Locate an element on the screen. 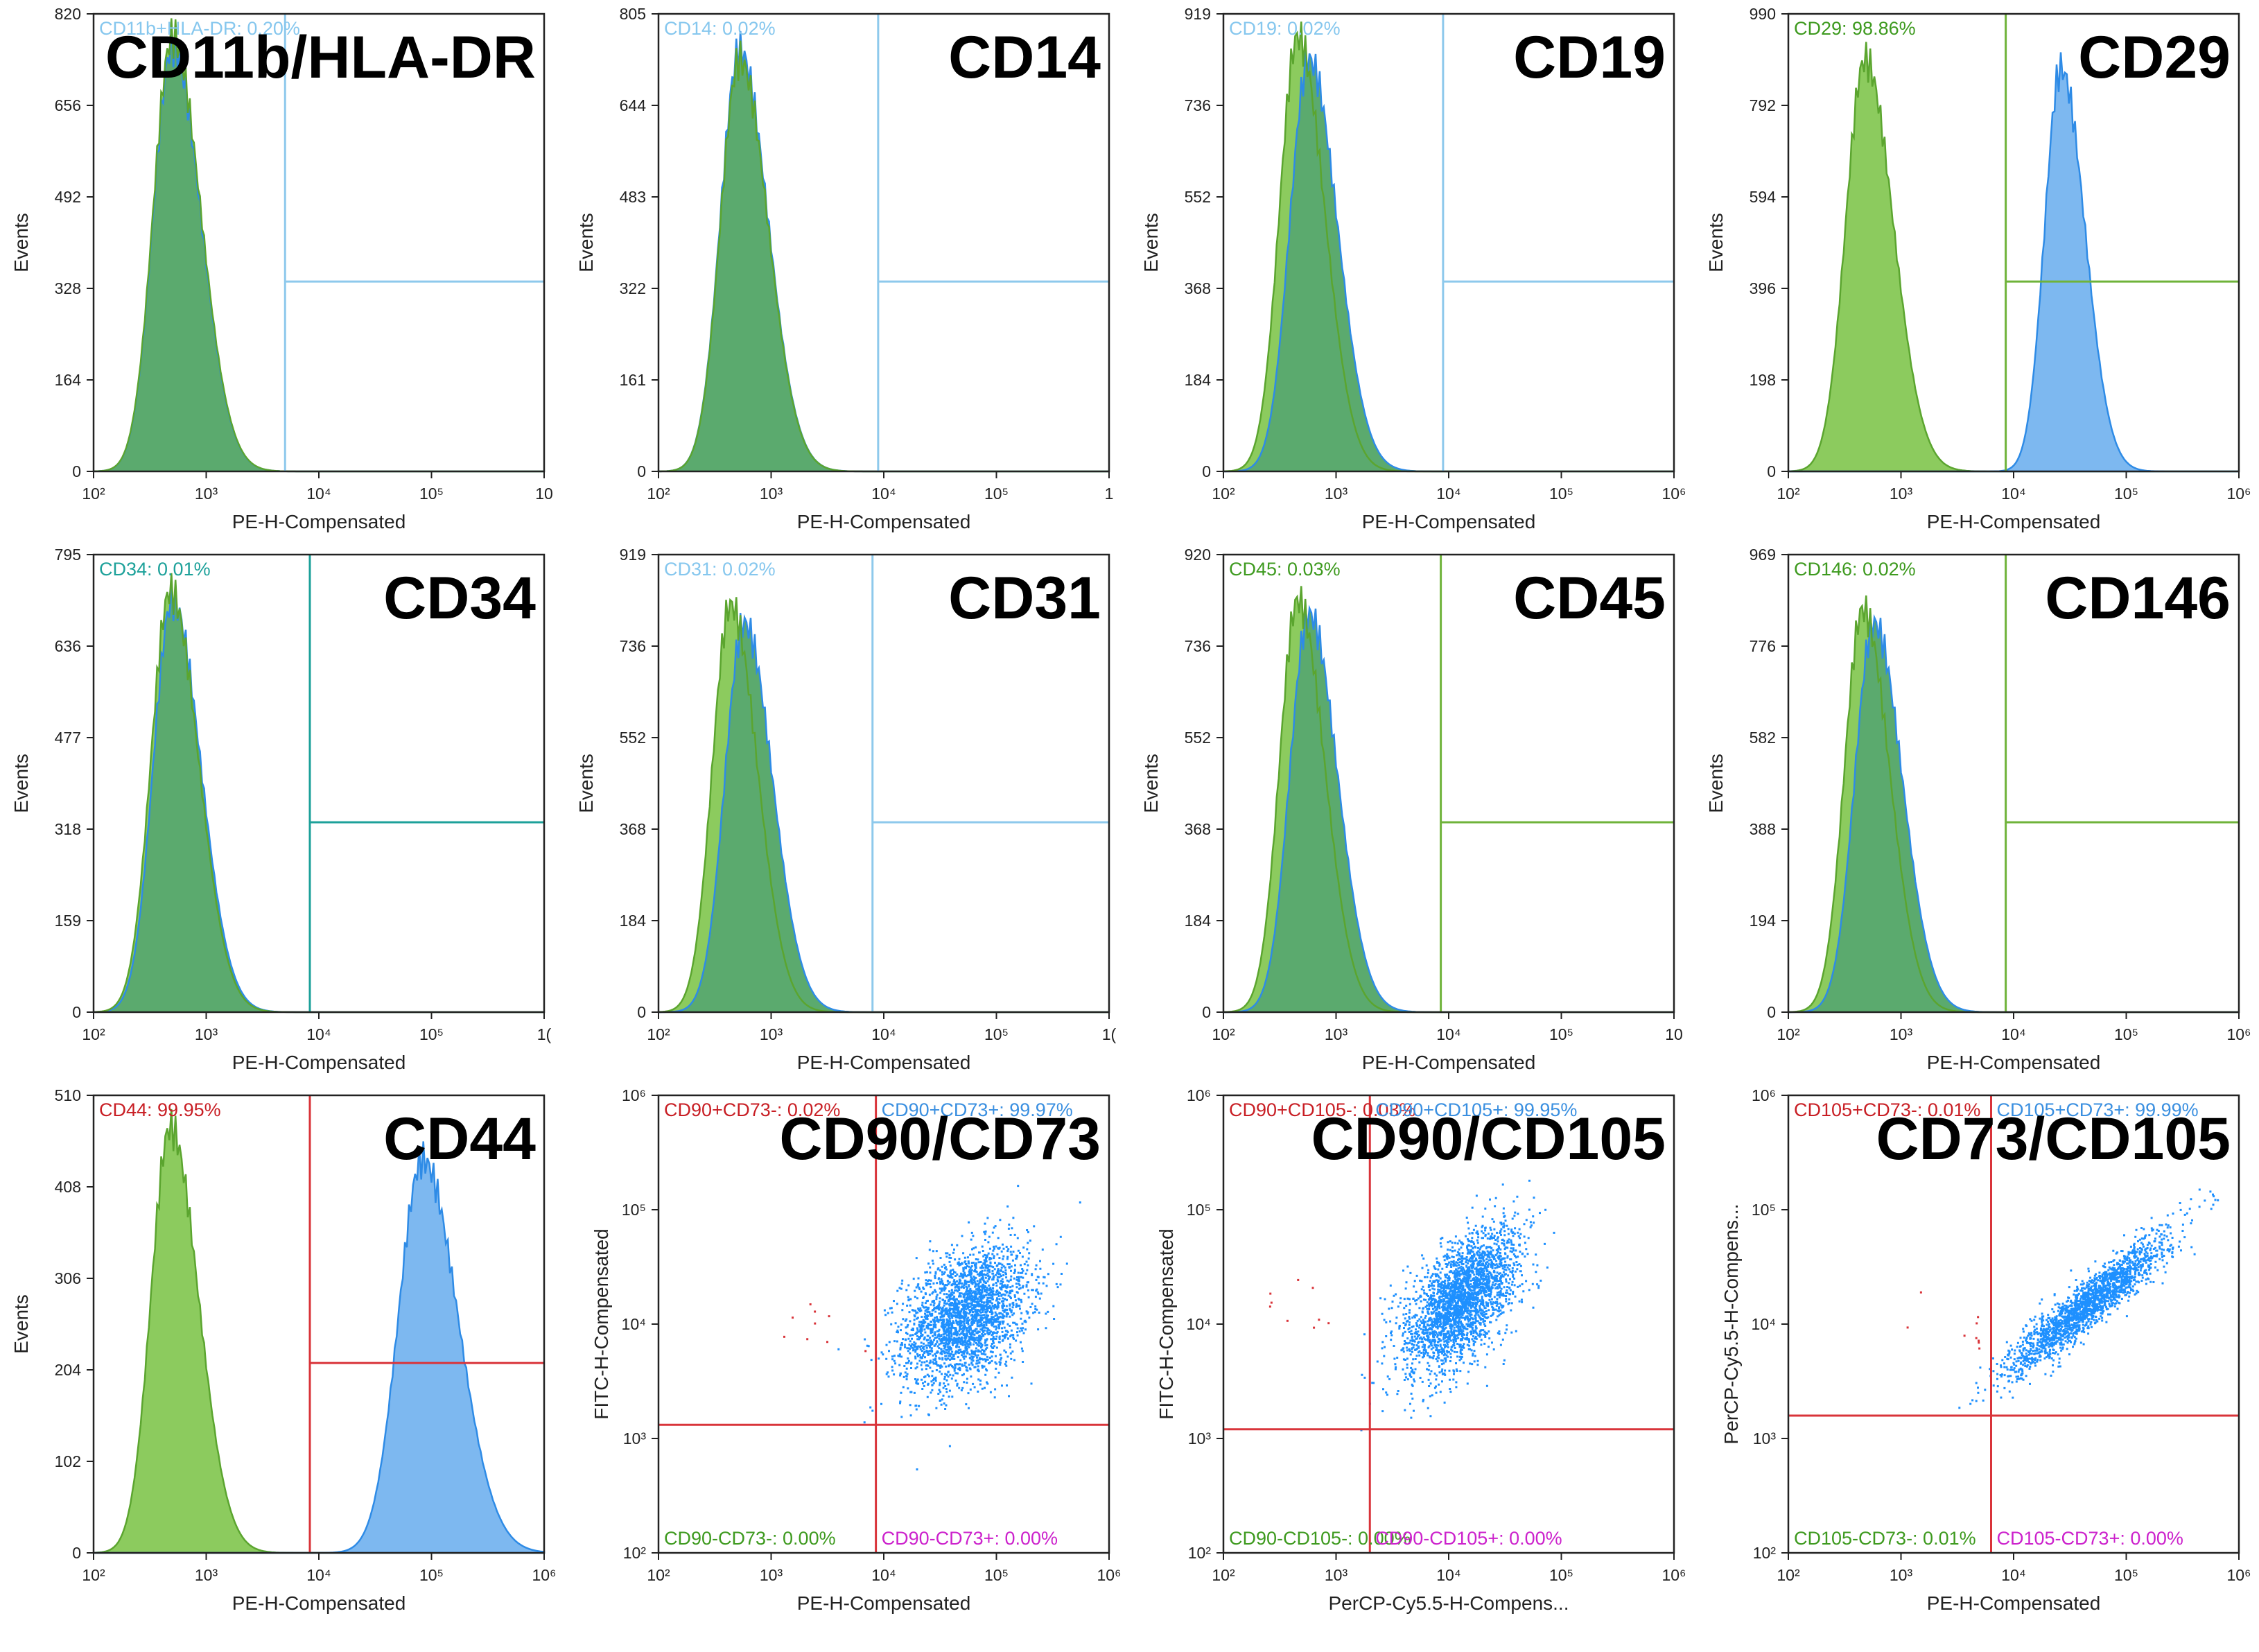 Image resolution: width=2259 pixels, height=1652 pixels. quadrant-lr-label: CD90-CD105+: 0.00% is located at coordinates (1468, 1538).